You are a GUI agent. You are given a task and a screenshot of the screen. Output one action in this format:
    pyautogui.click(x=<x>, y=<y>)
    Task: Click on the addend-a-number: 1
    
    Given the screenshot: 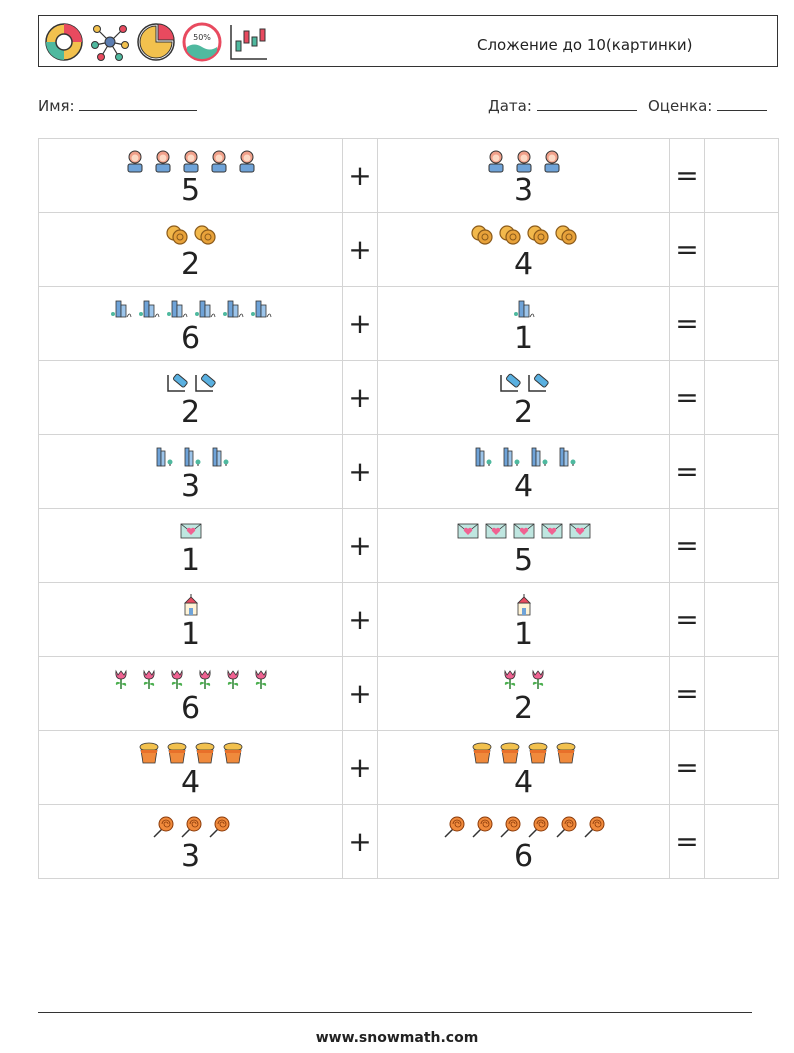 What is the action you would take?
    pyautogui.click(x=190, y=560)
    